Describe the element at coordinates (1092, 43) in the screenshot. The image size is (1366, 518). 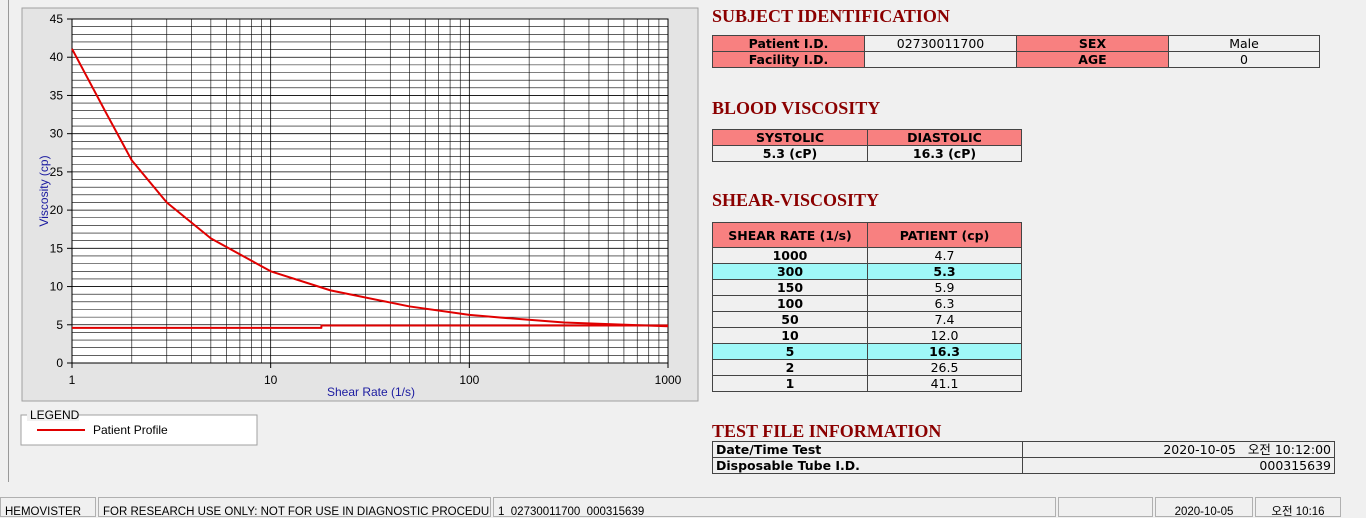
I see `label-cell: SEX` at that location.